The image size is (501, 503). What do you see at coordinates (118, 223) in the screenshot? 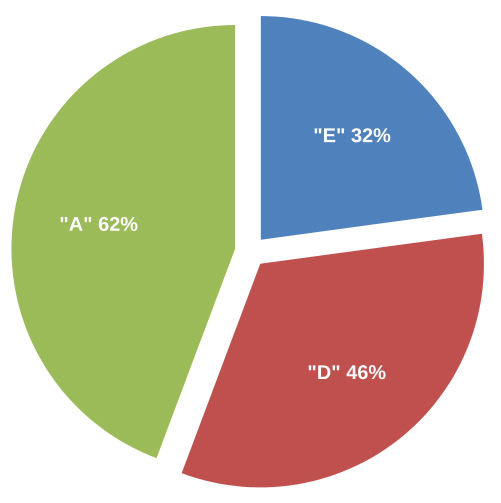
I see `data-label: 62%` at bounding box center [118, 223].